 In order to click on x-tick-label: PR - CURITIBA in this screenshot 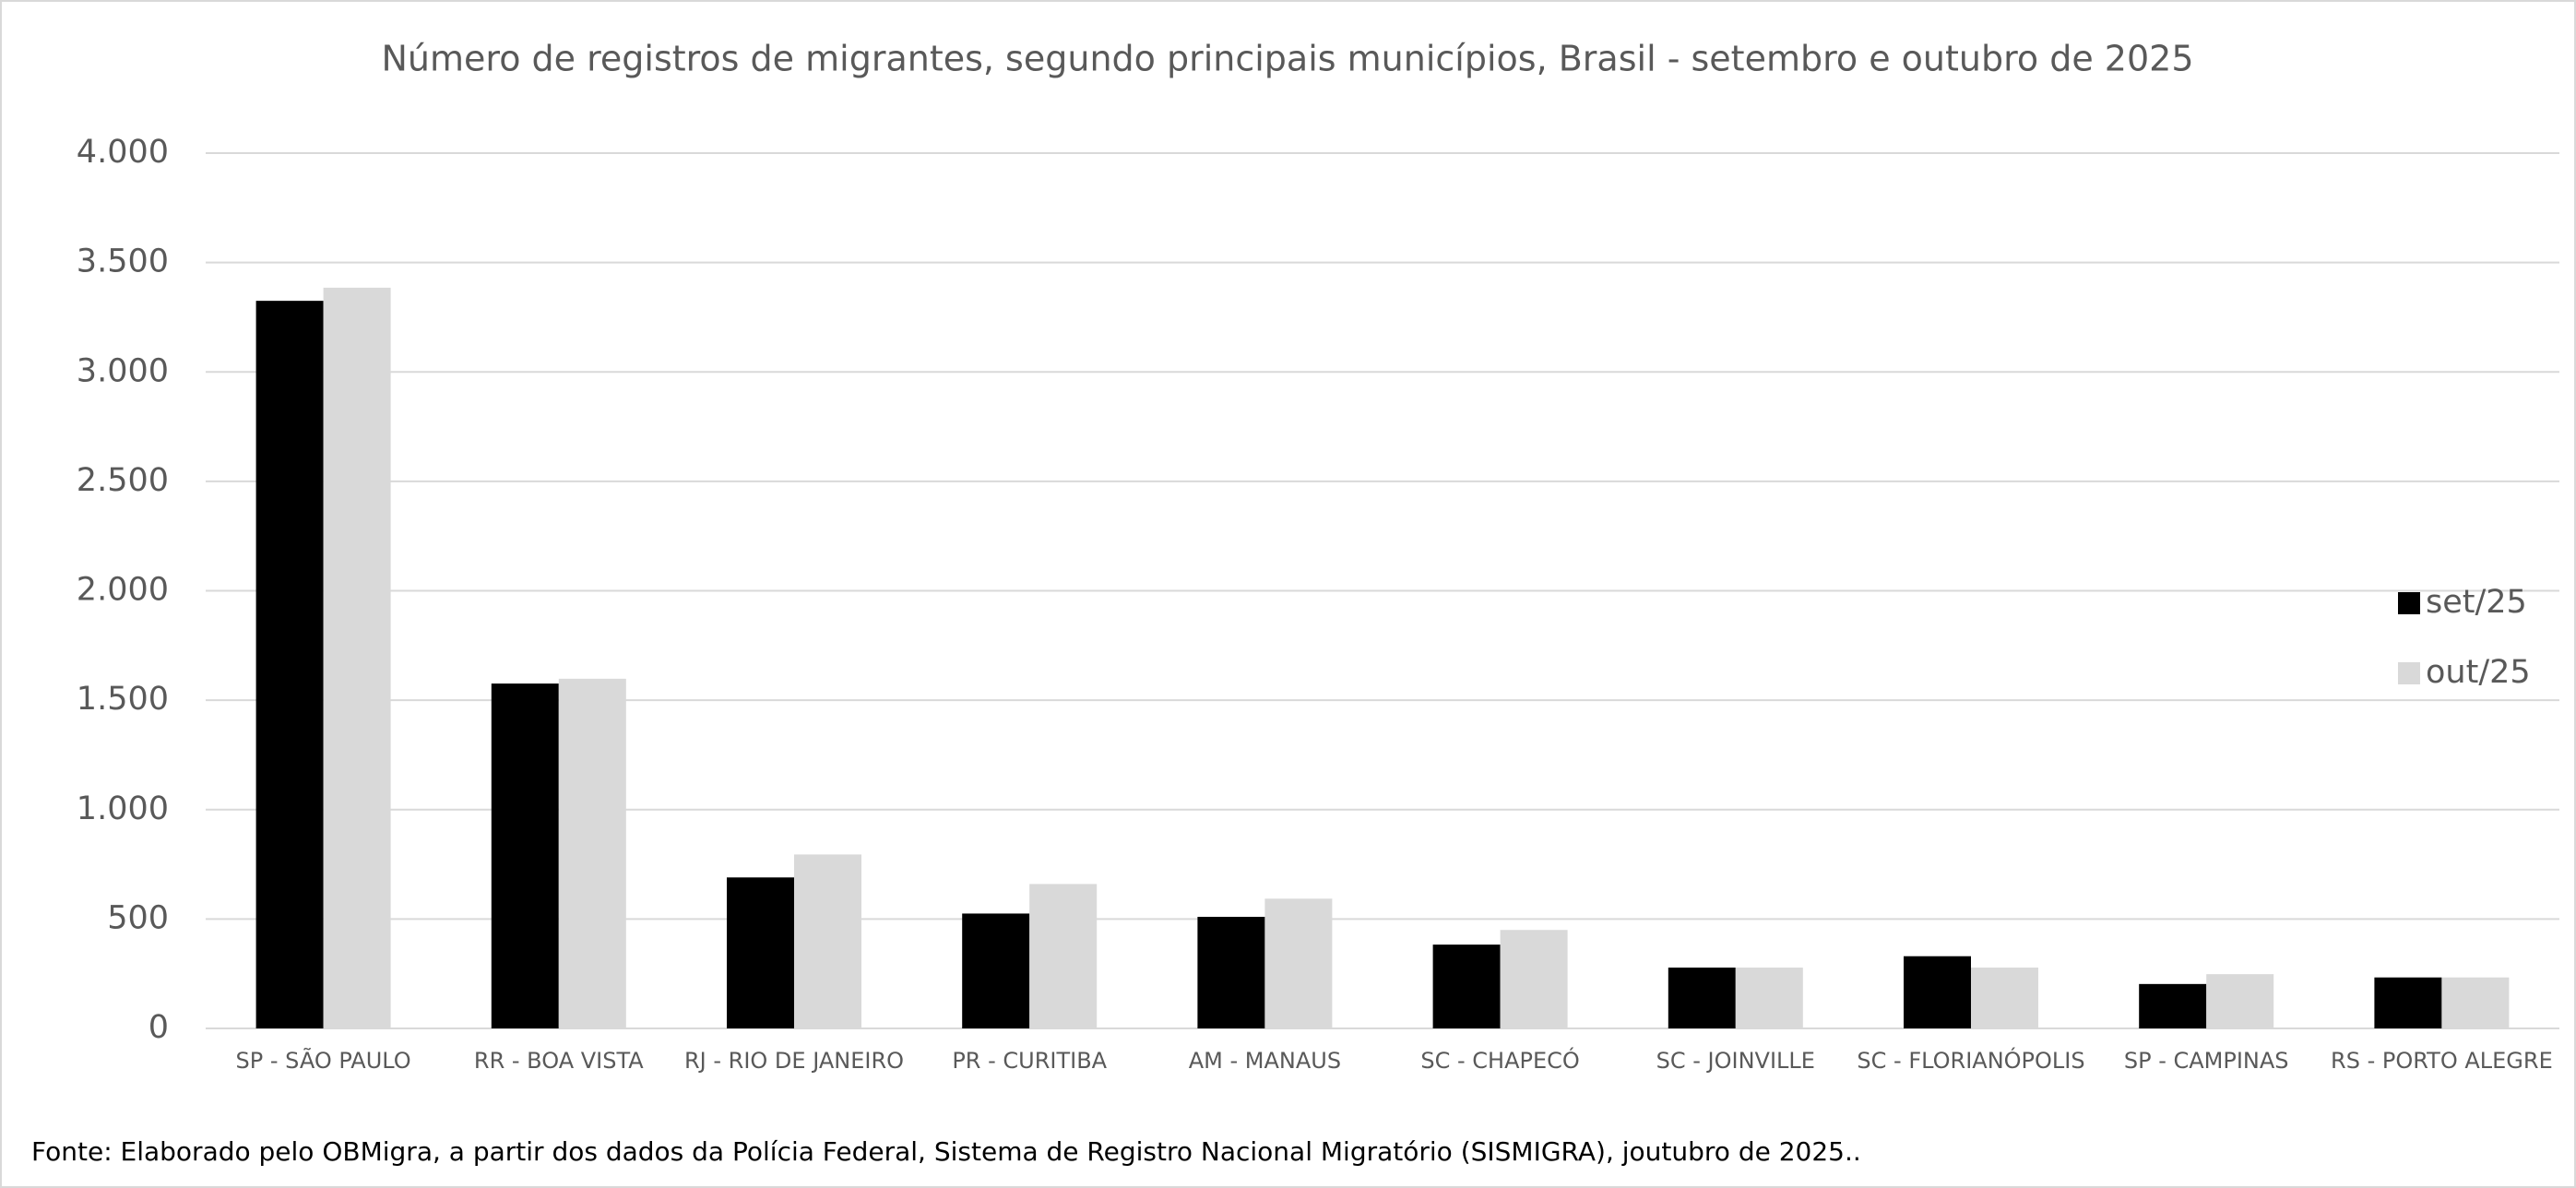, I will do `click(1029, 1061)`.